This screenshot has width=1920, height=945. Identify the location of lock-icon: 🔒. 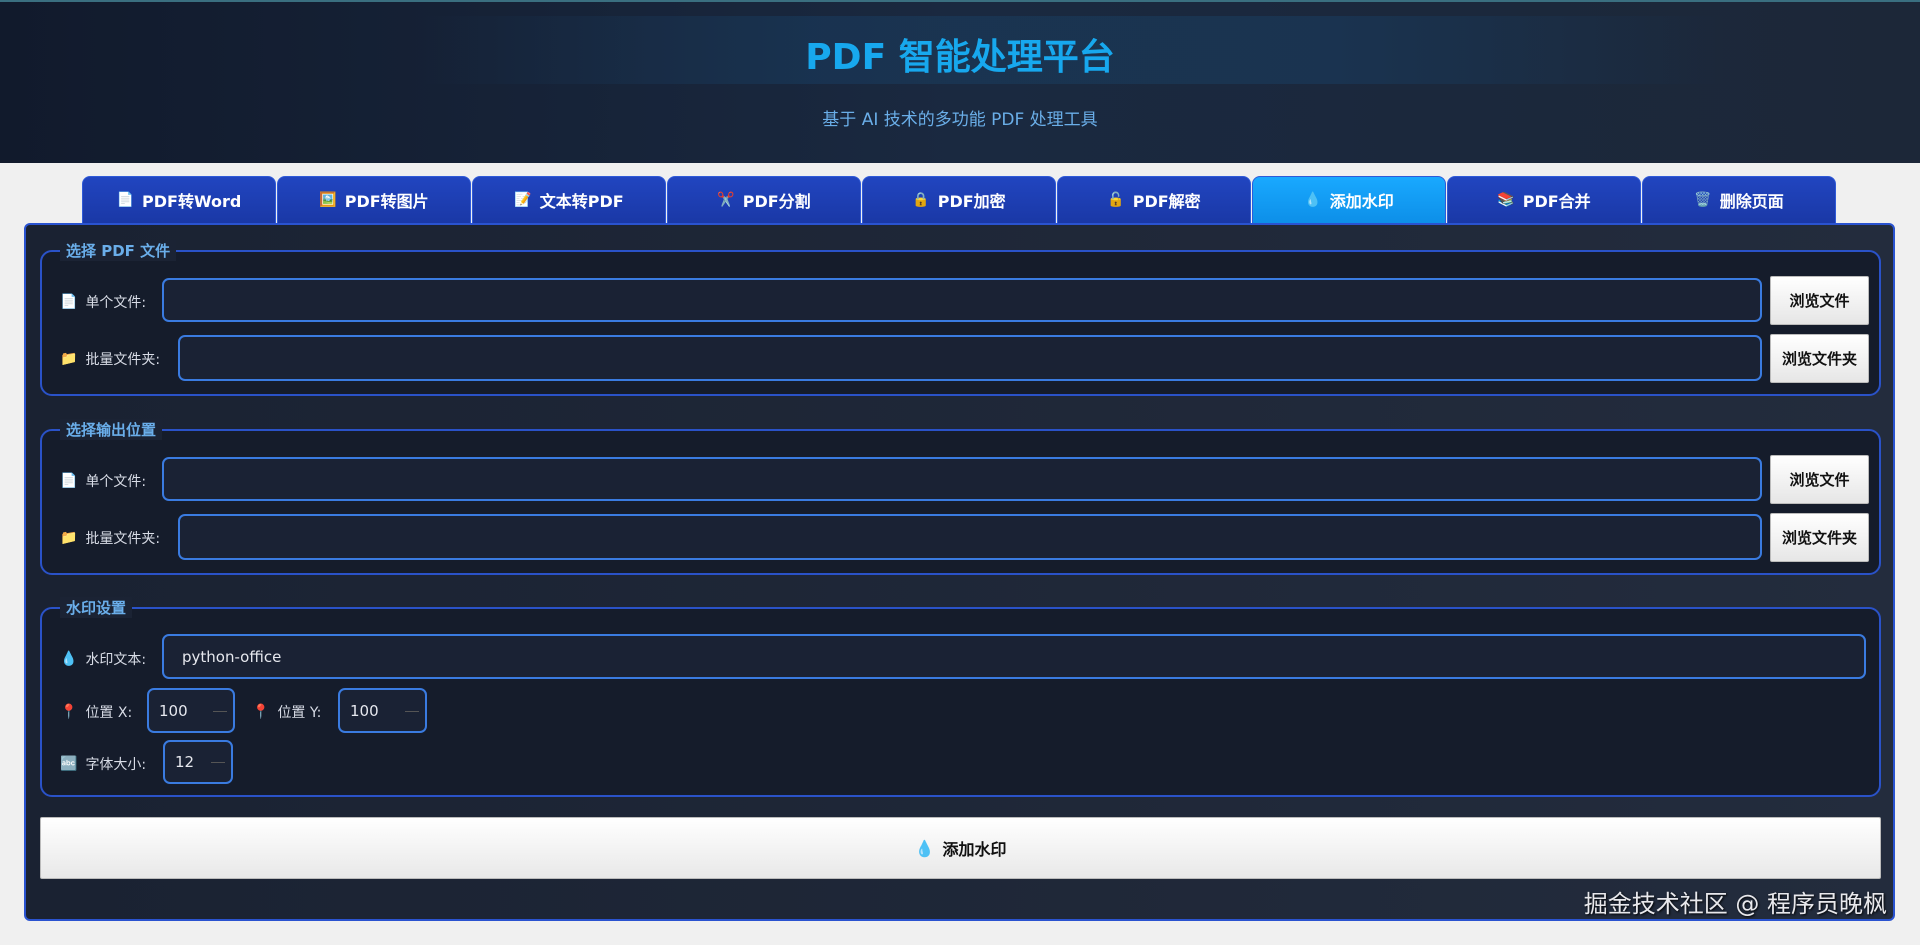
(921, 200).